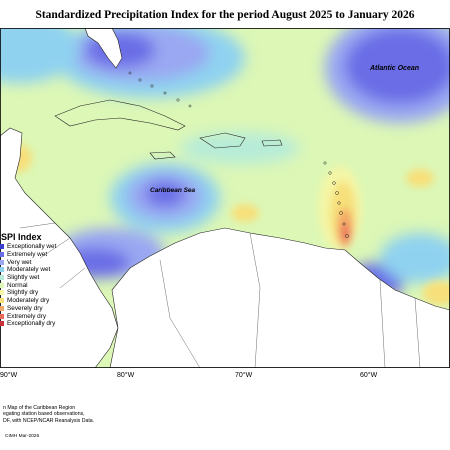  Describe the element at coordinates (27, 255) in the screenshot. I see `legend-label: Extremely wet` at that location.